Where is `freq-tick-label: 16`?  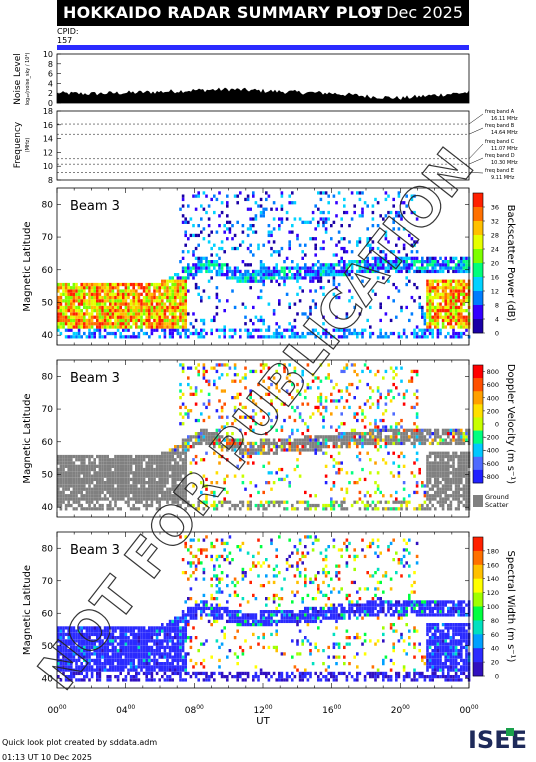 freq-tick-label: 16 is located at coordinates (48, 125).